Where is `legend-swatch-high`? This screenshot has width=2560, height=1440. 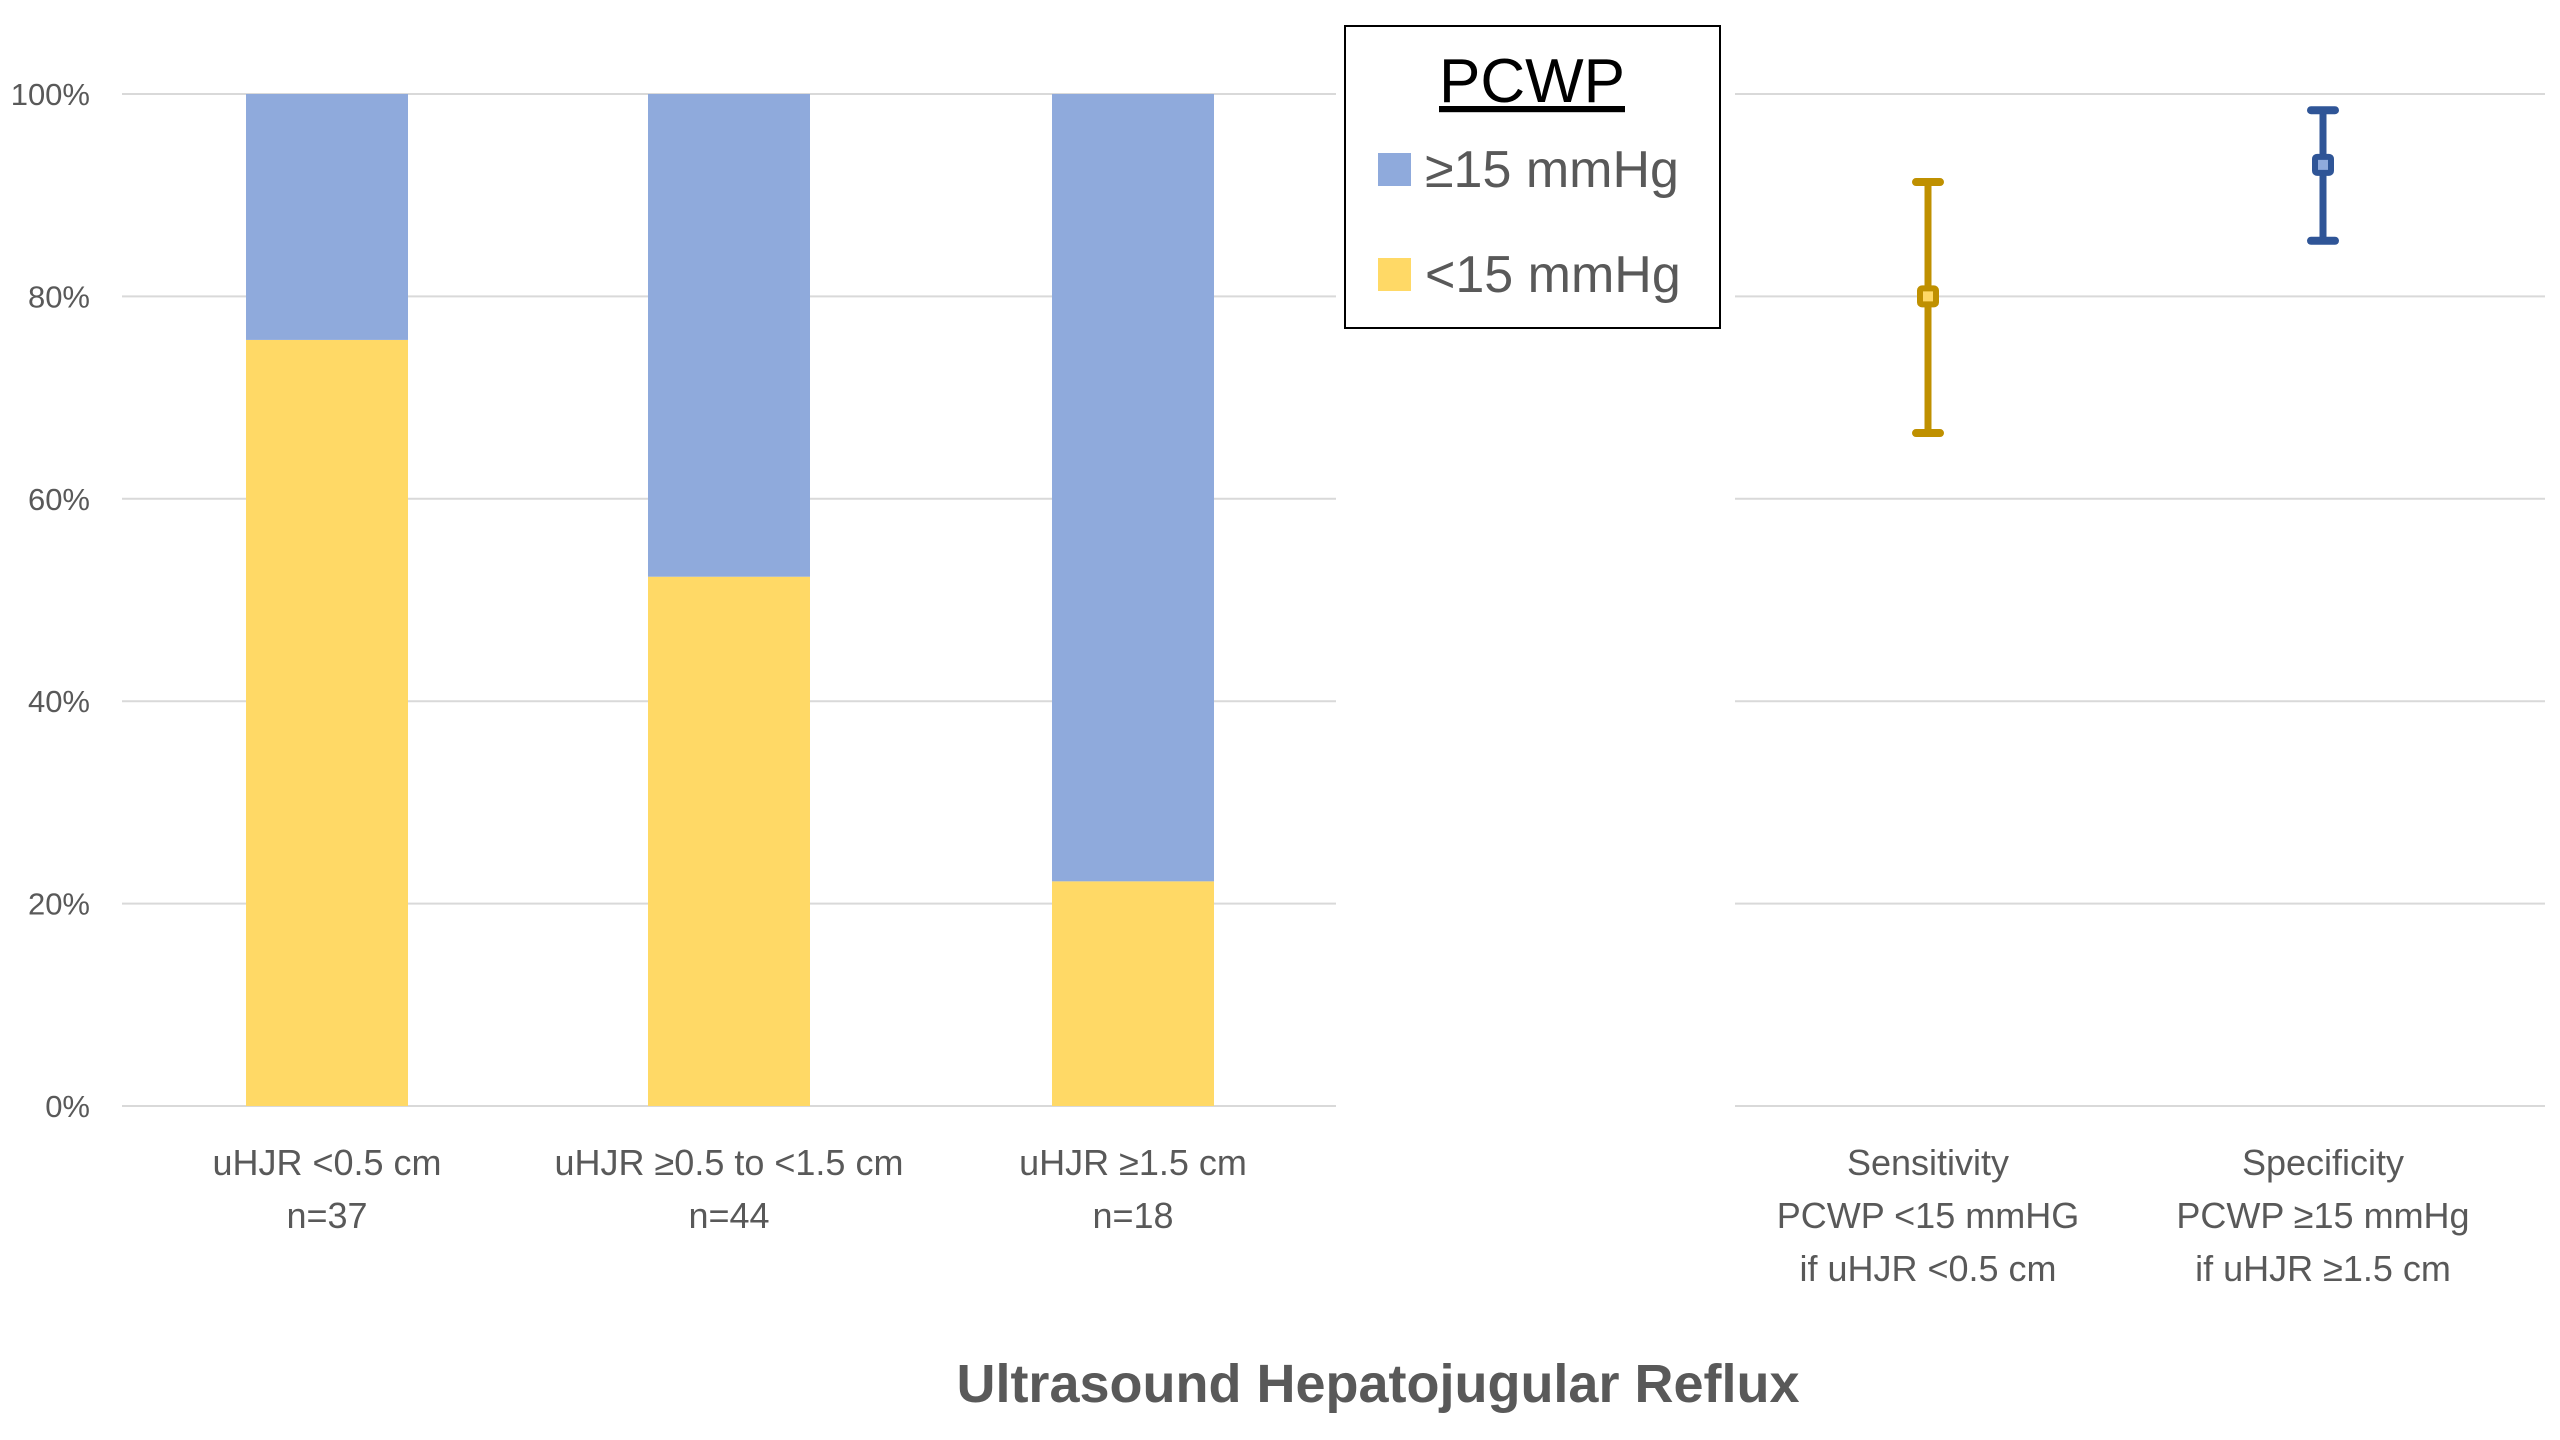
legend-swatch-high is located at coordinates (1394, 169).